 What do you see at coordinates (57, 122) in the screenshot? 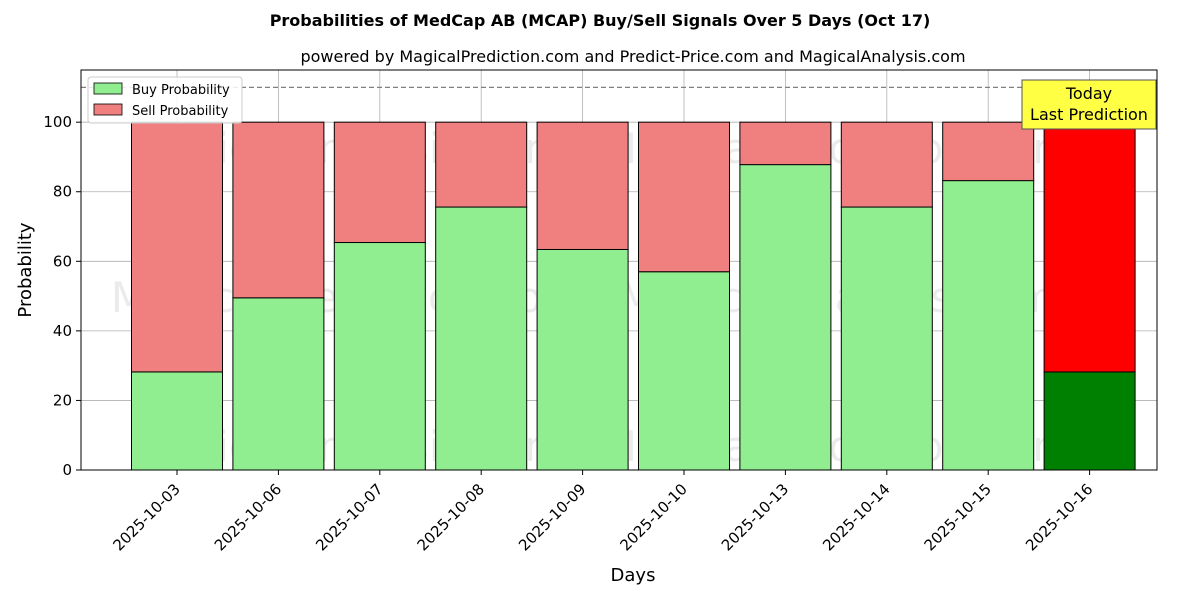
I see `y-tick-label: 100` at bounding box center [57, 122].